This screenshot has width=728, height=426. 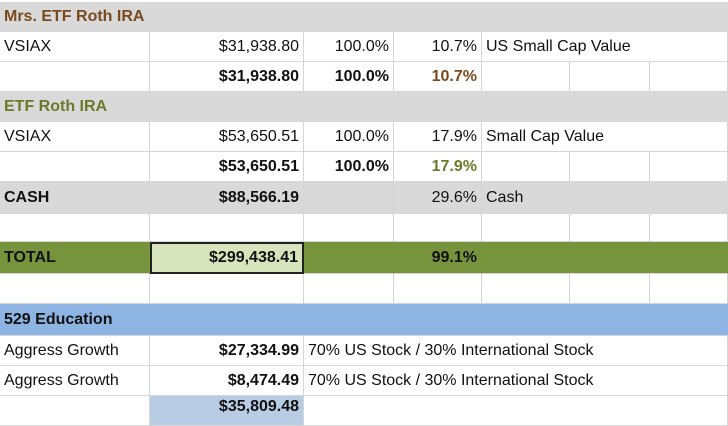 I want to click on subtotal-percent-cell: 17.9%, so click(x=438, y=167).